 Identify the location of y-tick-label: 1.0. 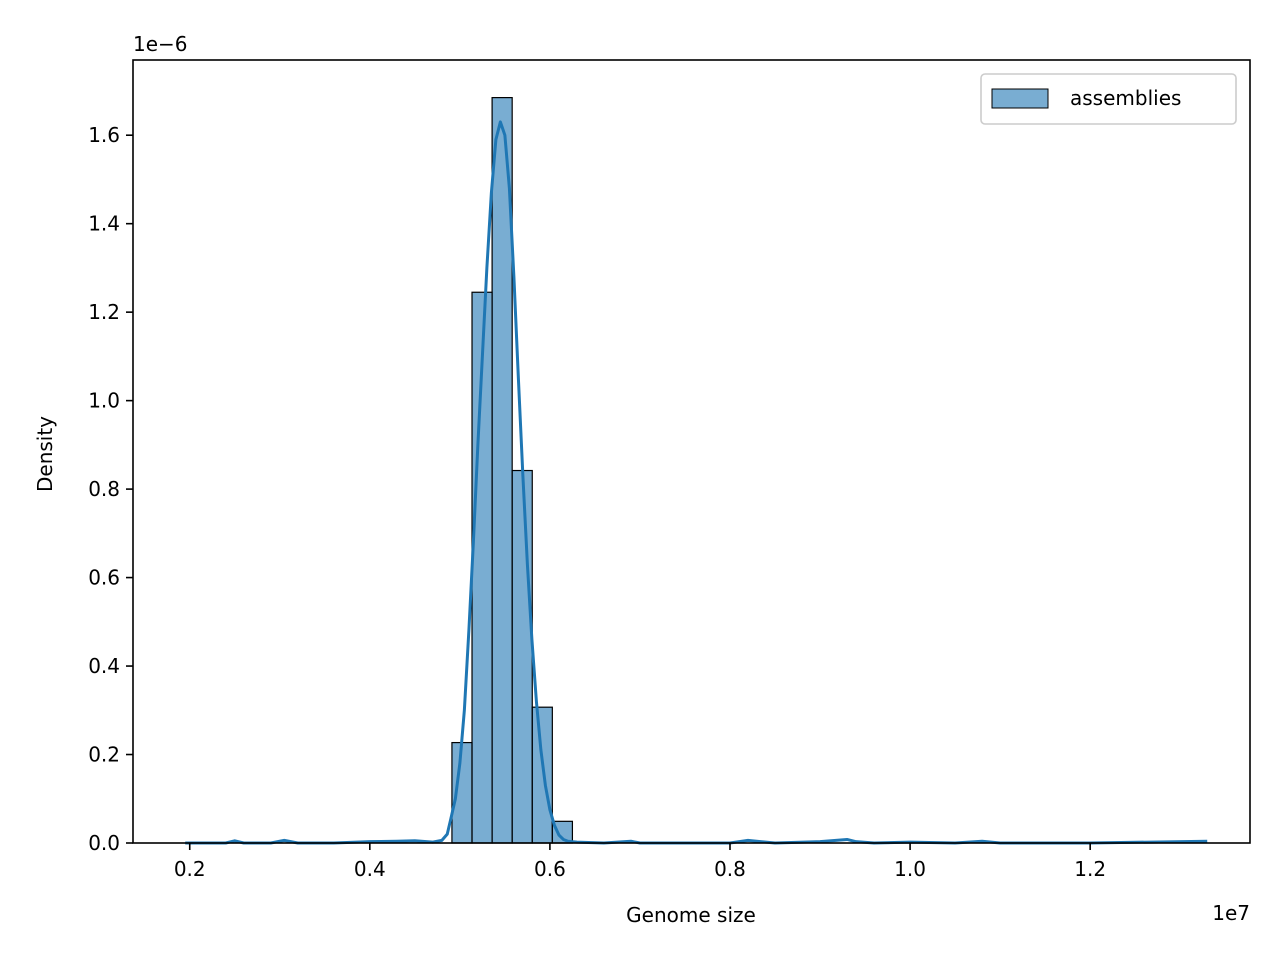
(104, 401).